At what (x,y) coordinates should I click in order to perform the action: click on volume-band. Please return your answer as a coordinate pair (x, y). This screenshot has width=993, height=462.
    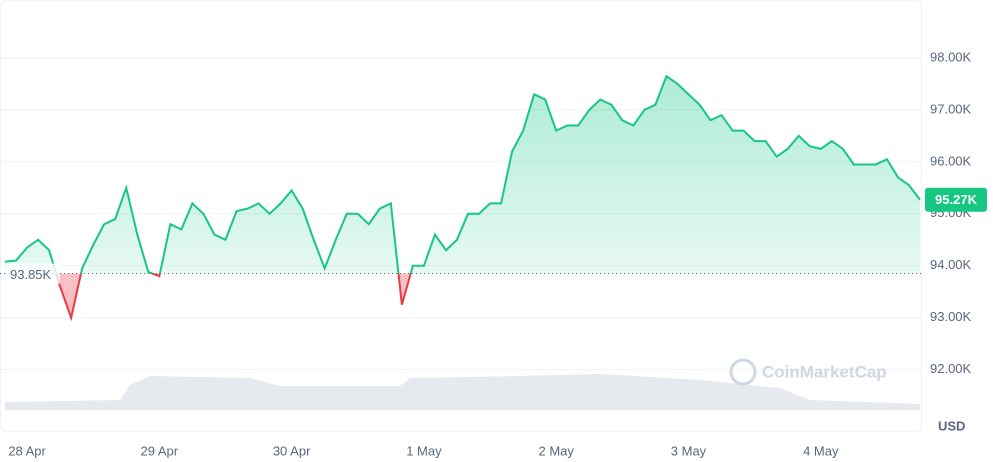
    Looking at the image, I should click on (462, 392).